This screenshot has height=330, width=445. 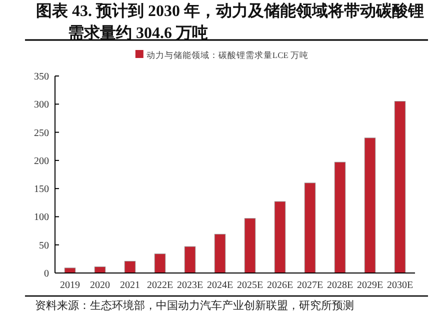 What do you see at coordinates (46, 274) in the screenshot?
I see `y-tick-label: 0` at bounding box center [46, 274].